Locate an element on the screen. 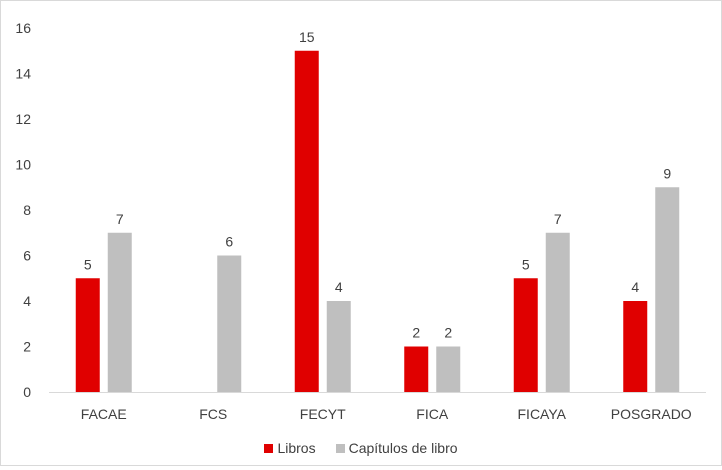 This screenshot has height=470, width=722. y-tick-label: 2 is located at coordinates (27, 347).